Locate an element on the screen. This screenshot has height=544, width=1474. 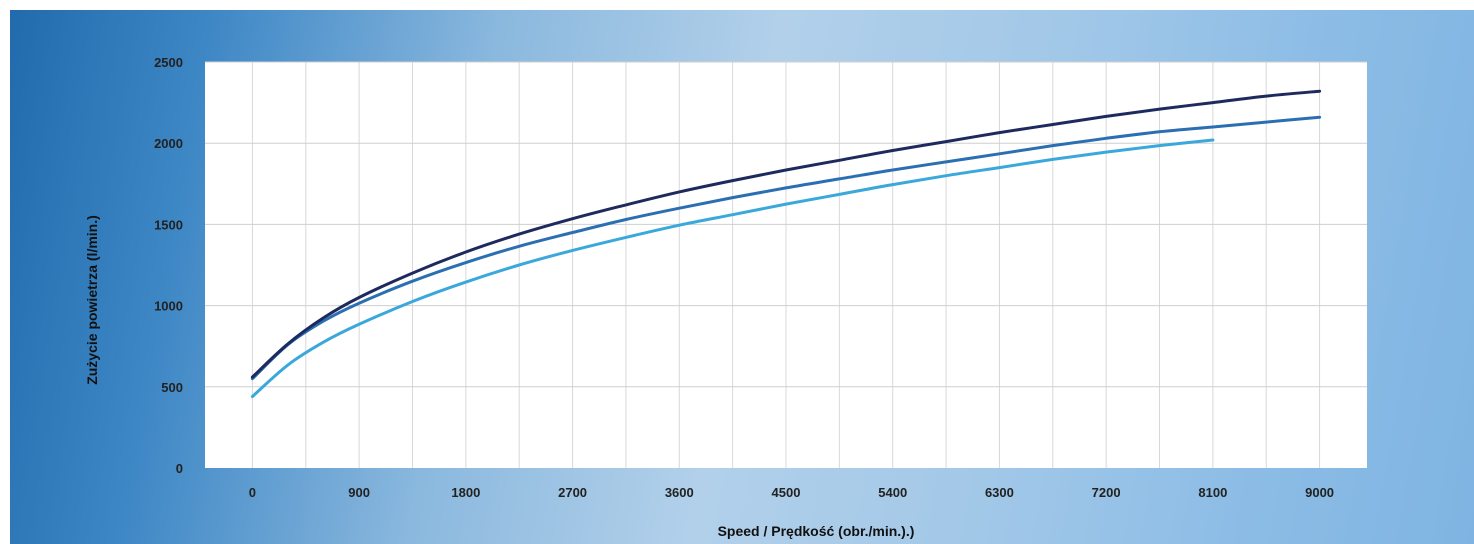
y-tick-label: 2000 is located at coordinates (168, 143).